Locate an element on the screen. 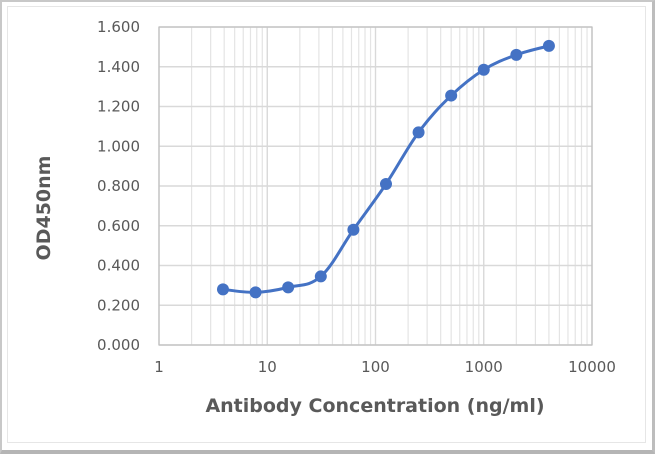 The width and height of the screenshot is (655, 454). y-tick-label: 1.600 is located at coordinates (118, 27).